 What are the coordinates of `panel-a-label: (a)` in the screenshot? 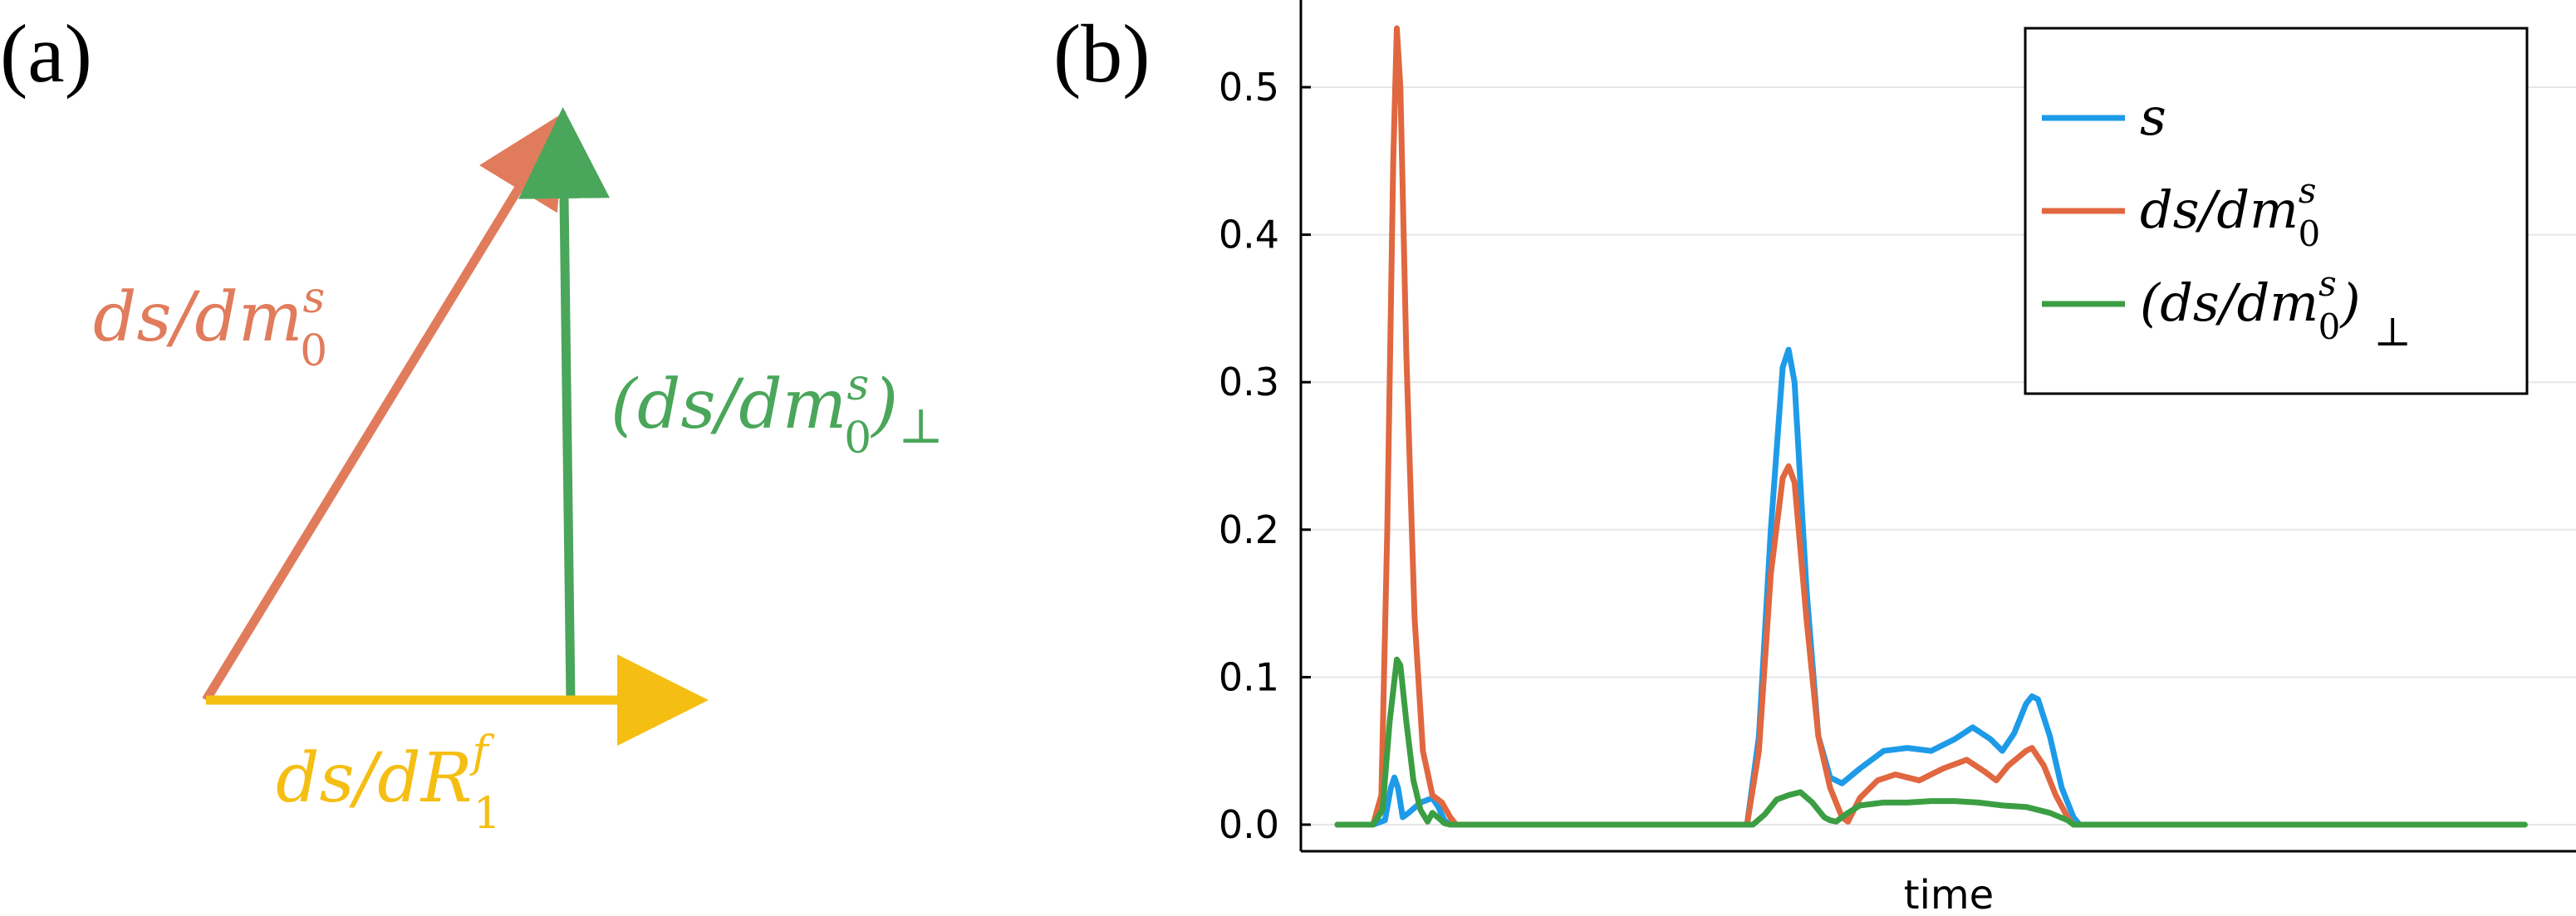 It's located at (46, 53).